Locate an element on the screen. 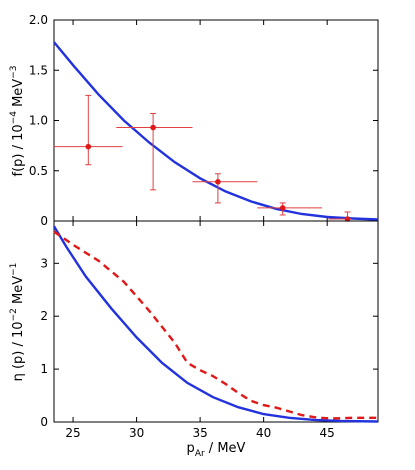 The width and height of the screenshot is (415, 470). bottom-y-tick-label: 2 is located at coordinates (44, 316).